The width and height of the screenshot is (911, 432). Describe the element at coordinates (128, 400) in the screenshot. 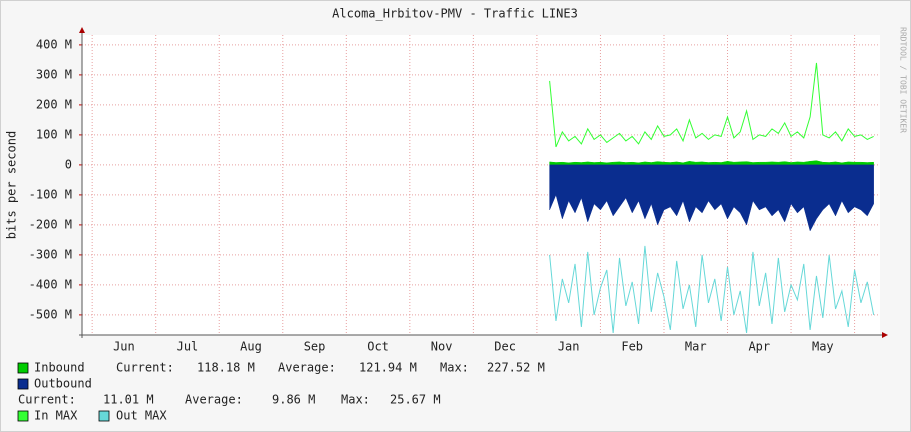

I see `legend-stat: 11.01 M` at that location.